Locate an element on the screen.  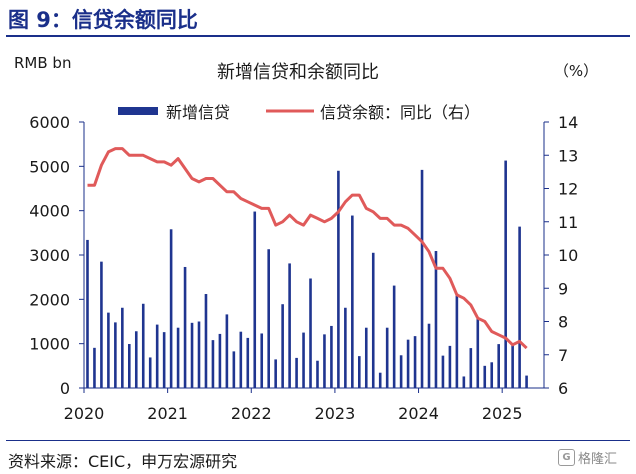
watermark: G 格隆汇 is located at coordinates (587, 457).